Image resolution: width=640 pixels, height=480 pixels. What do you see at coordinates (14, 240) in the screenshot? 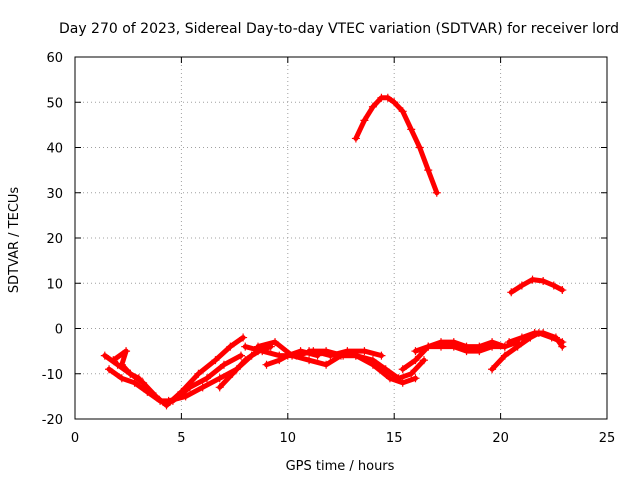
I see `y-axis-label: SDTVAR / TECUs` at bounding box center [14, 240].